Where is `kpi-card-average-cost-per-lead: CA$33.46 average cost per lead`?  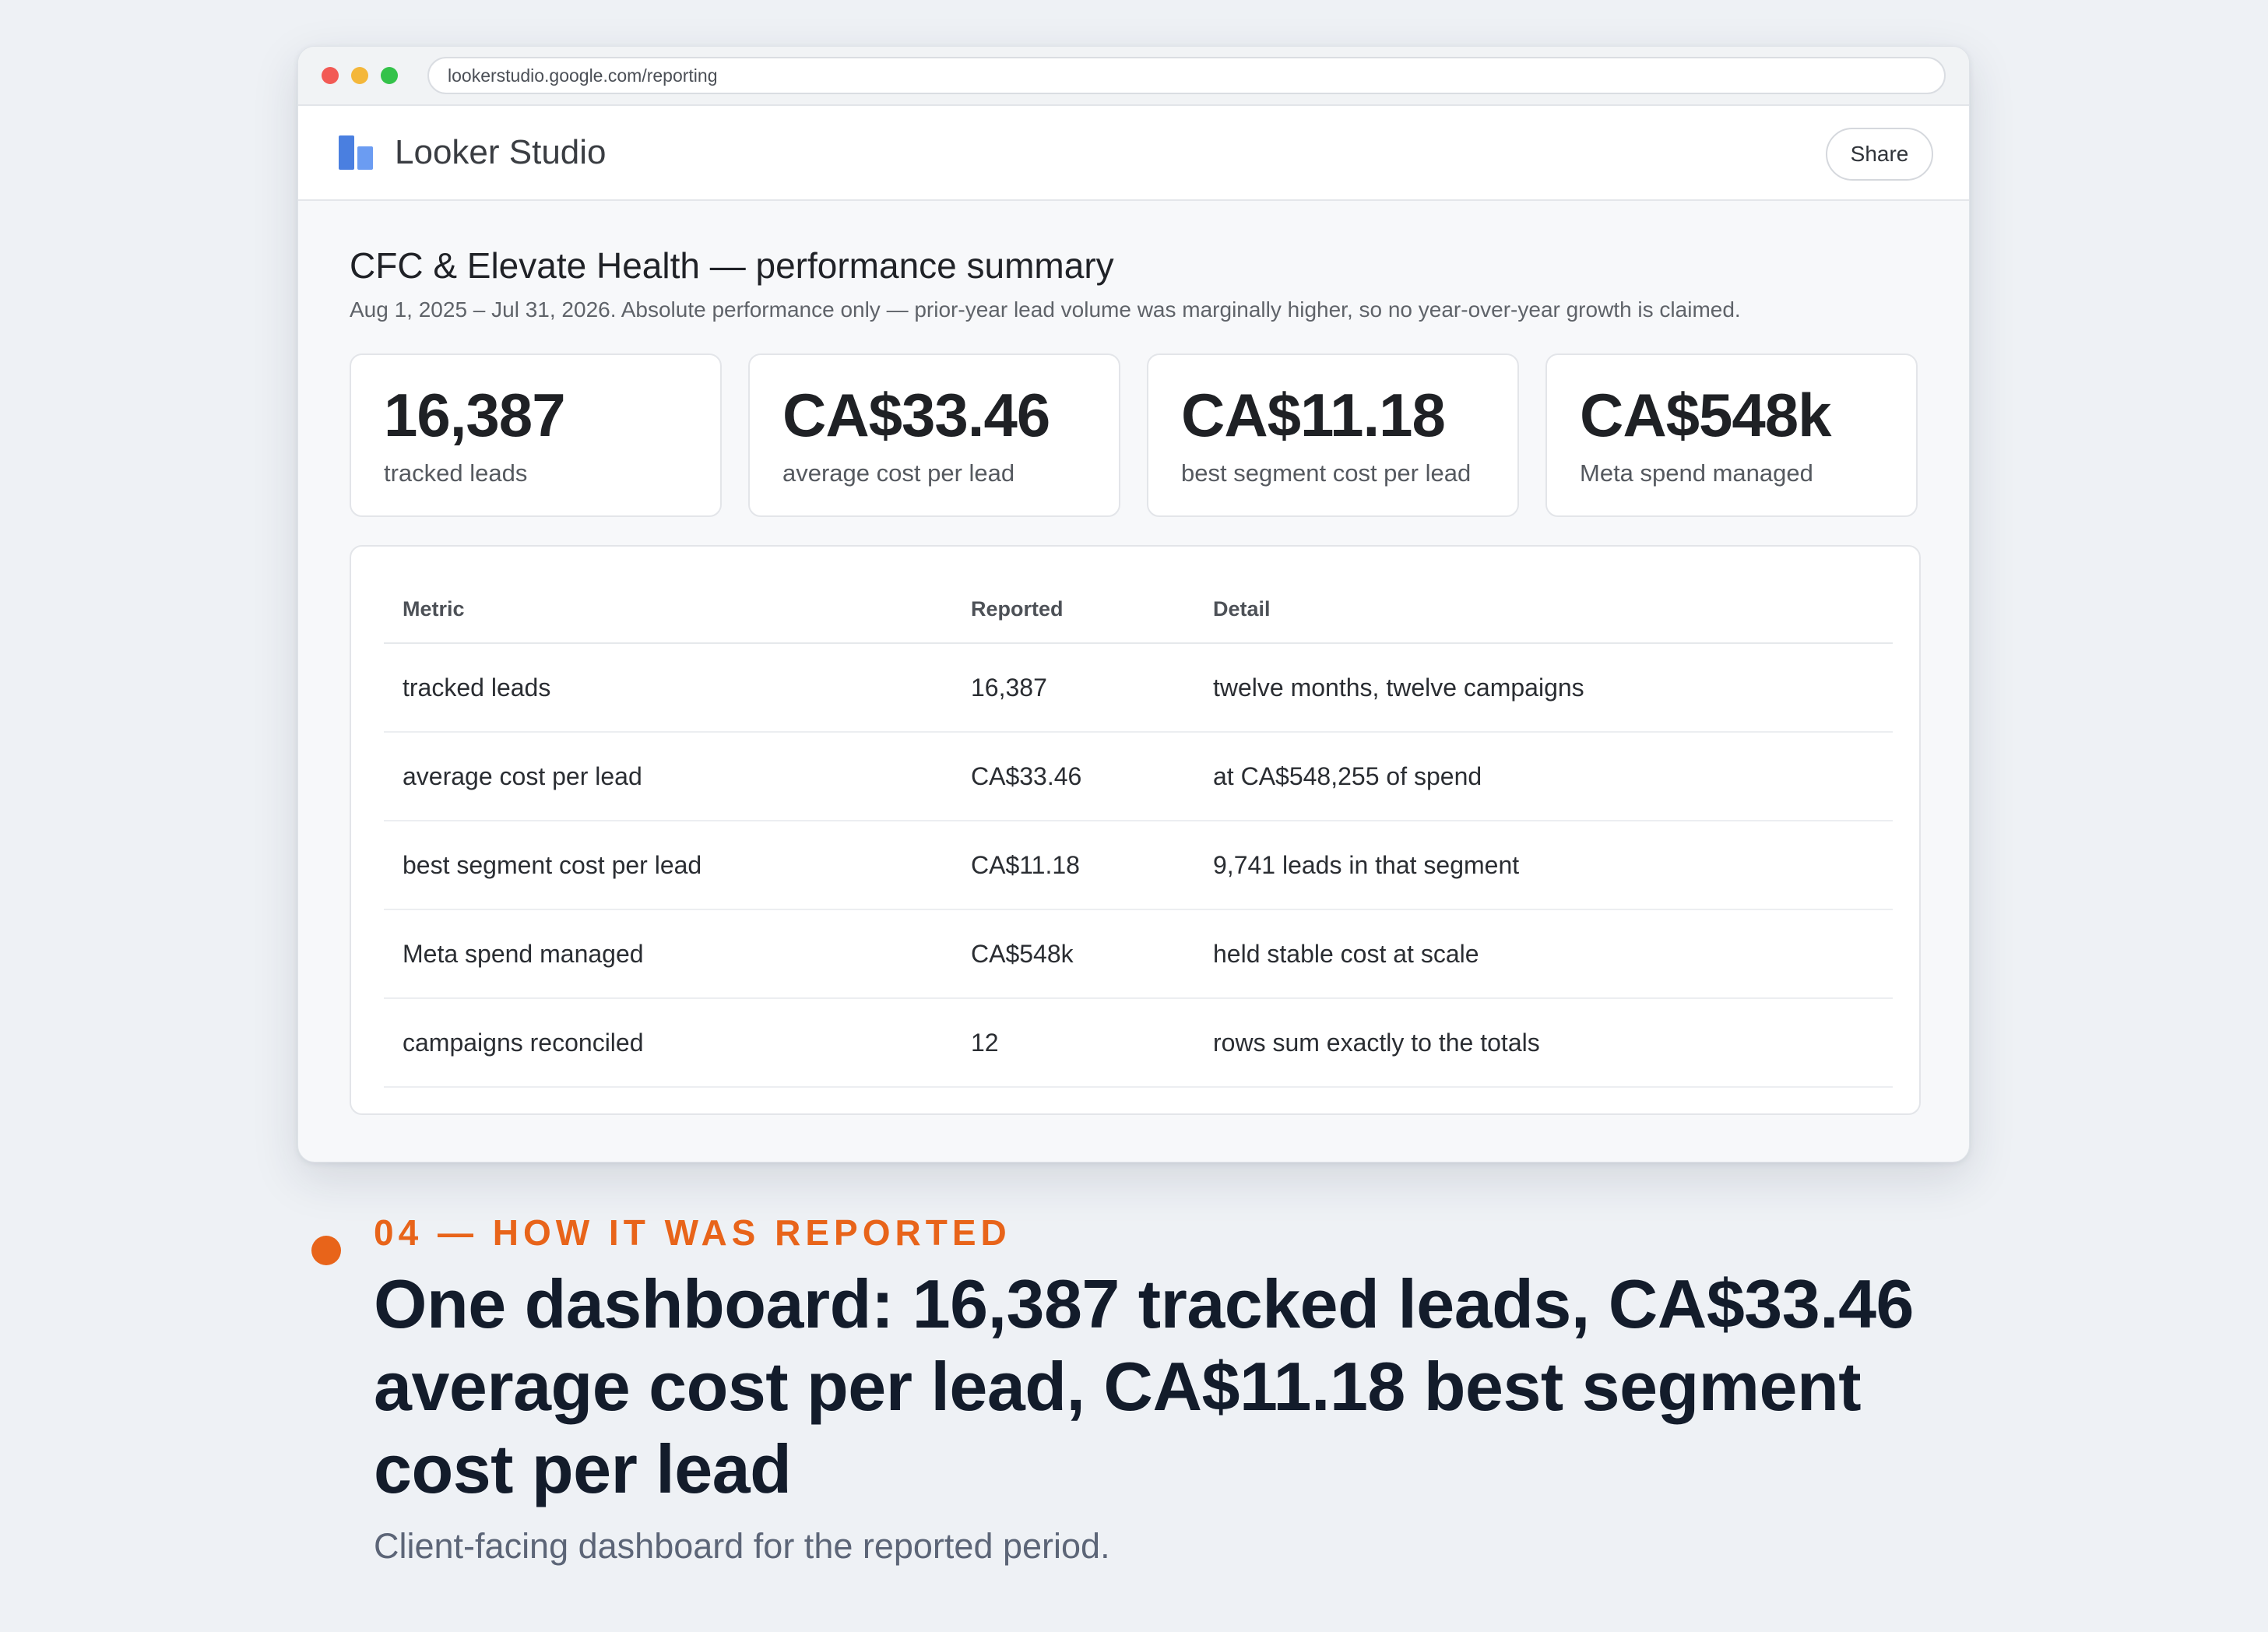
kpi-card-average-cost-per-lead: CA$33.46 average cost per lead is located at coordinates (934, 435).